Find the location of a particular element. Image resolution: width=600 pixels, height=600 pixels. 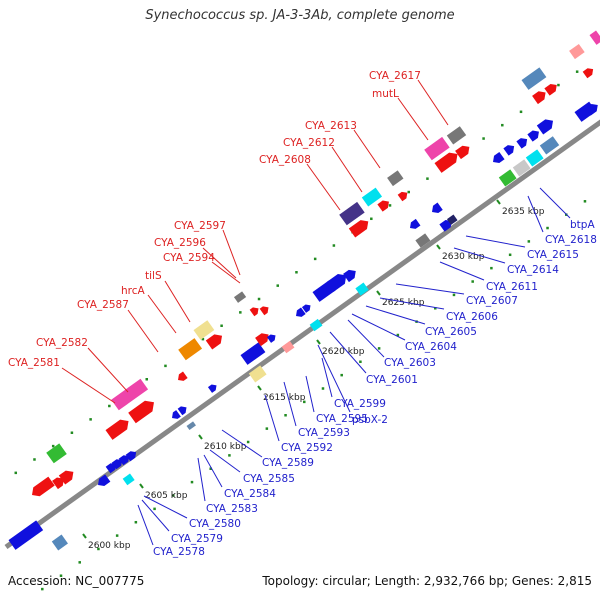

gene-label: CYA_2606 is located at coordinates (472, 317).